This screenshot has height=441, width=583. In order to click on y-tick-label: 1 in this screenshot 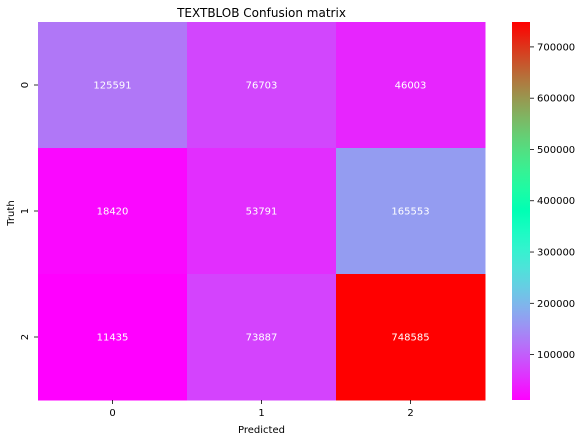, I will do `click(25, 211)`.